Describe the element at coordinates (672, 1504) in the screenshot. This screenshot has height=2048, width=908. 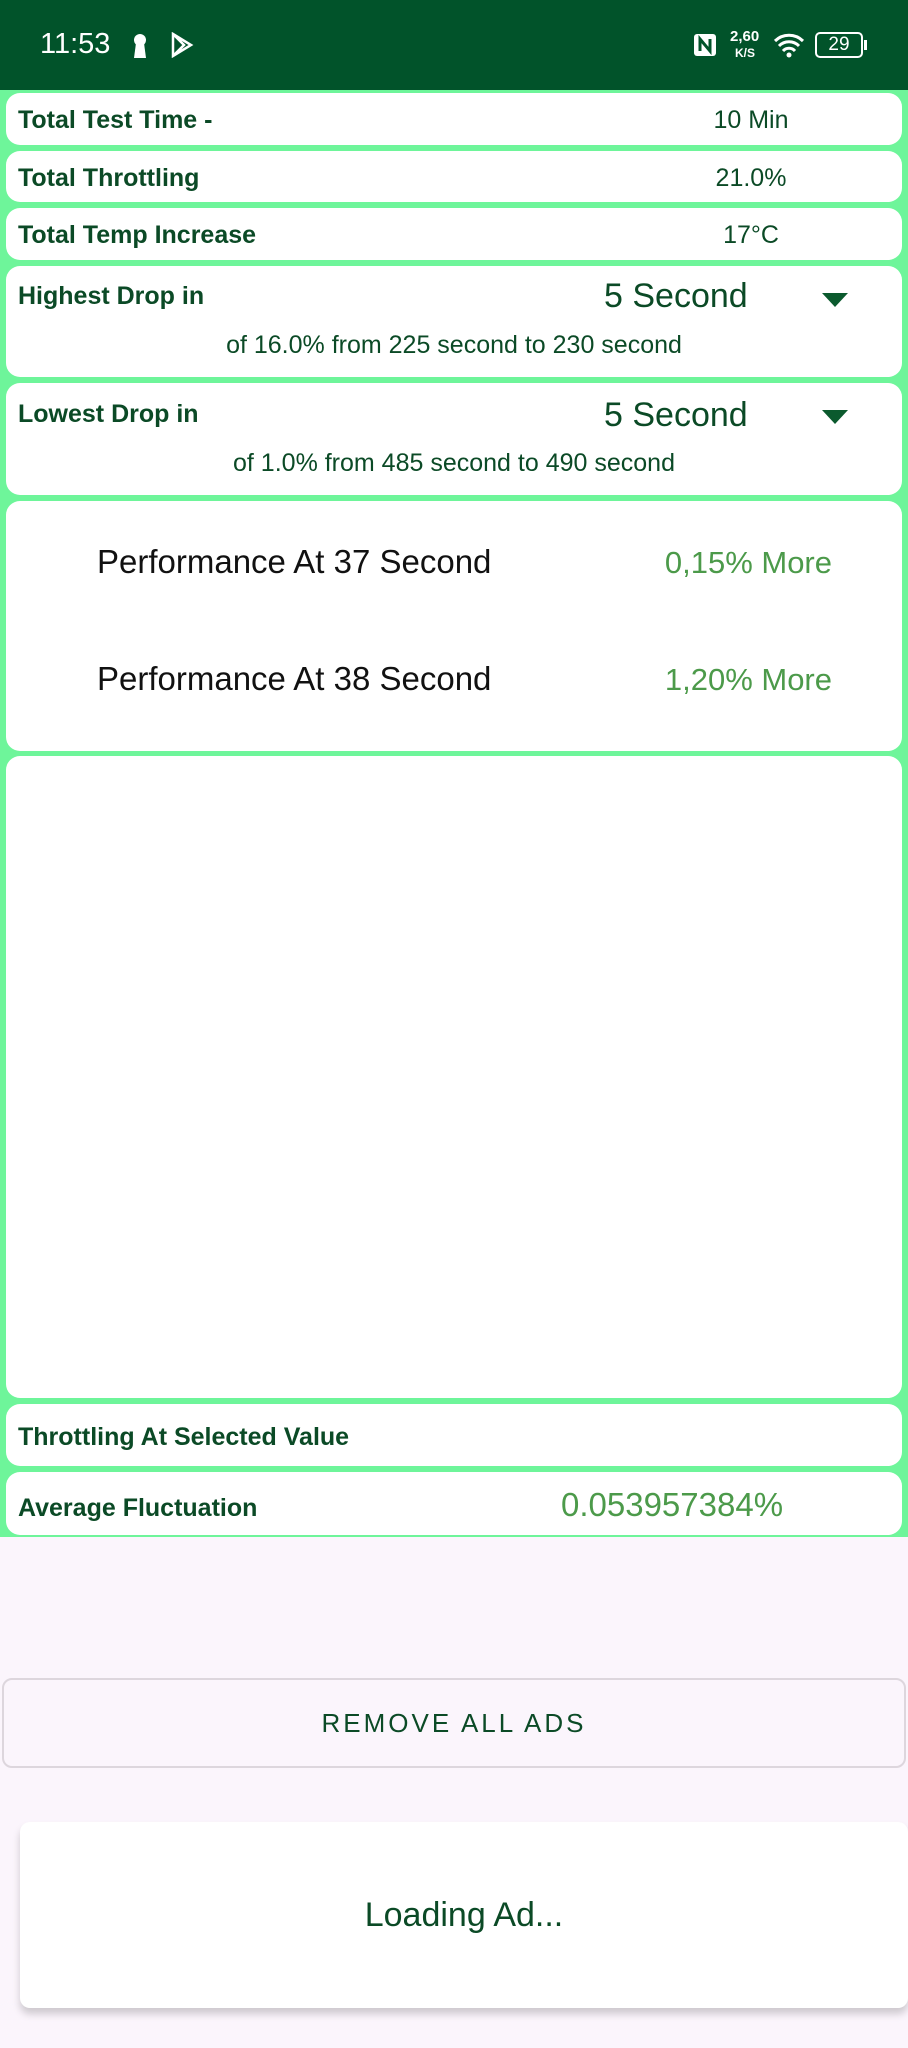
I see `fluctuation-value: 0.053957384%` at that location.